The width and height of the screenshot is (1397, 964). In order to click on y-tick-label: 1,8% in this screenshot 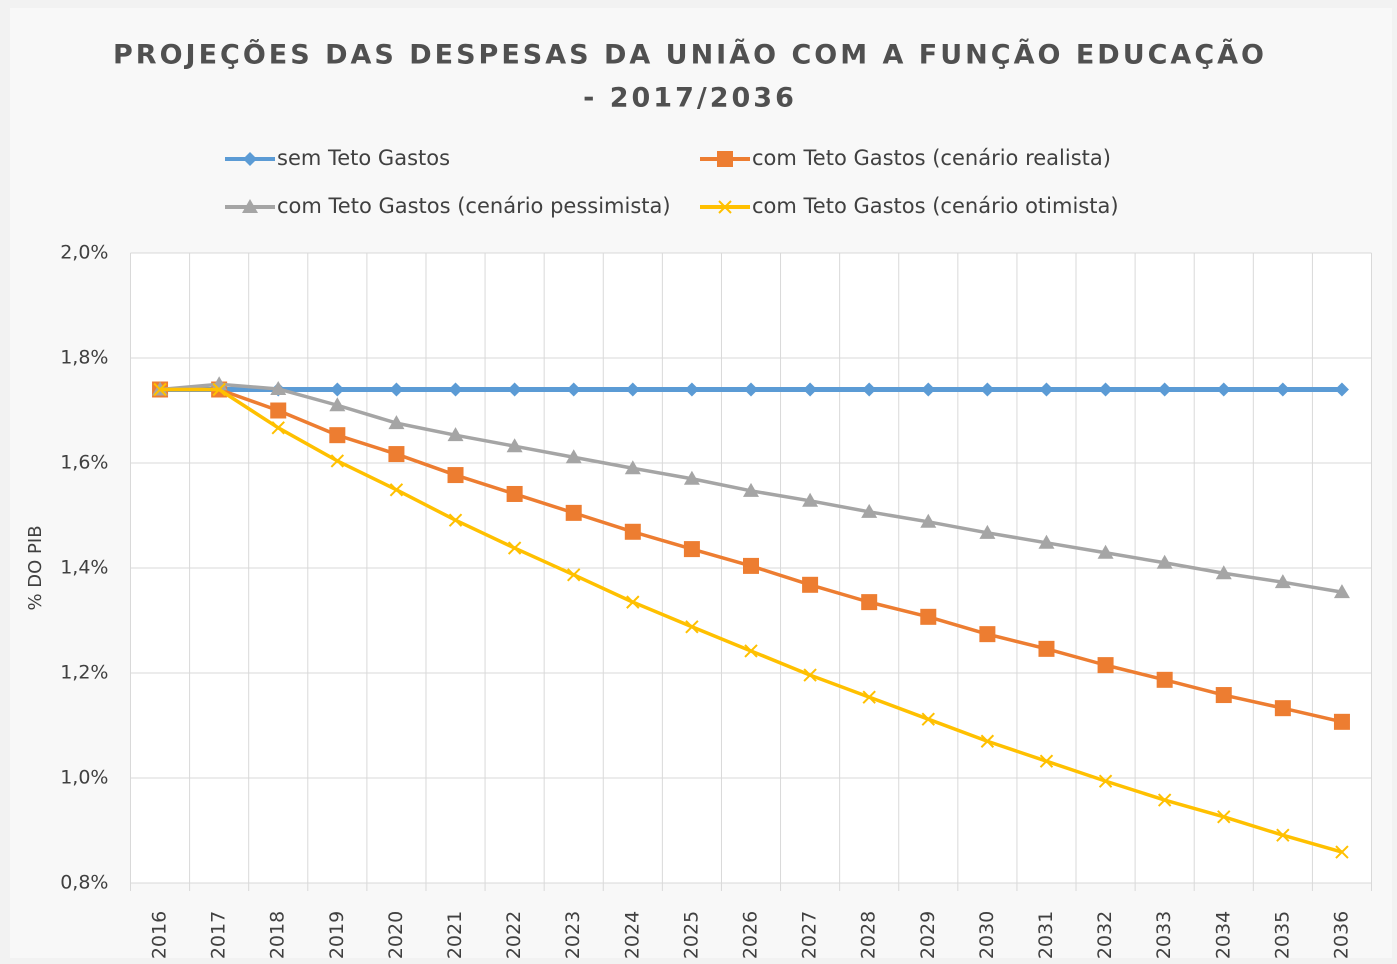, I will do `click(84, 358)`.